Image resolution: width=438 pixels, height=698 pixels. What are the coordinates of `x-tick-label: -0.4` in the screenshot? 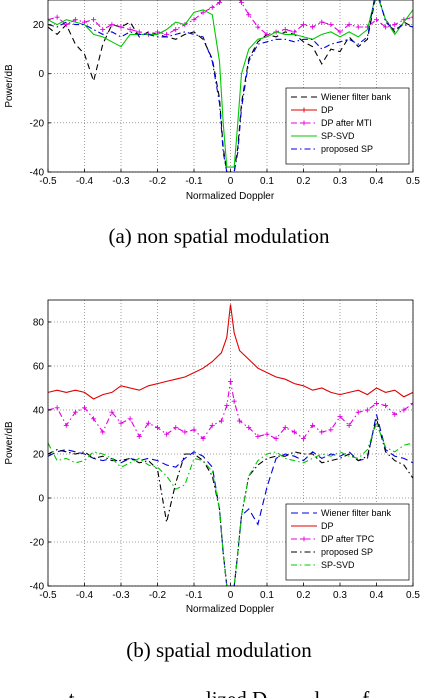 It's located at (85, 595).